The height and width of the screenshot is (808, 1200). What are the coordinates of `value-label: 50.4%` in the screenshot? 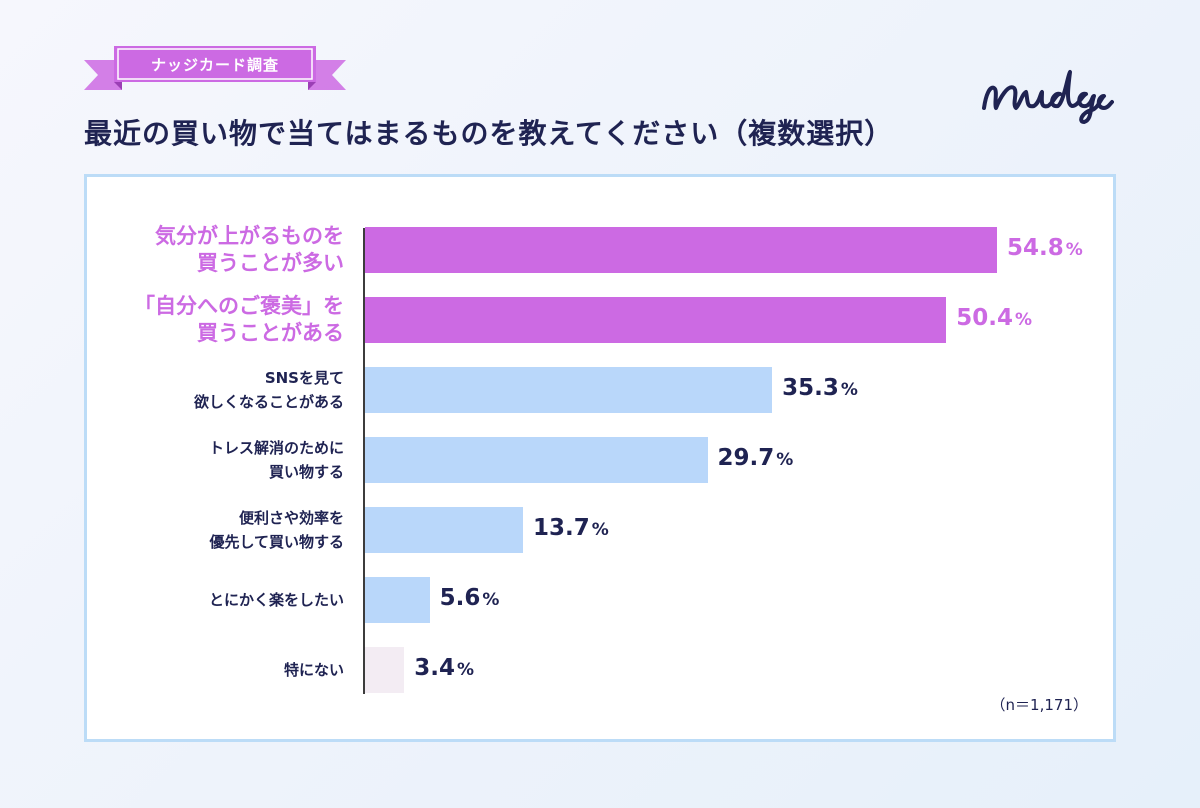 It's located at (994, 318).